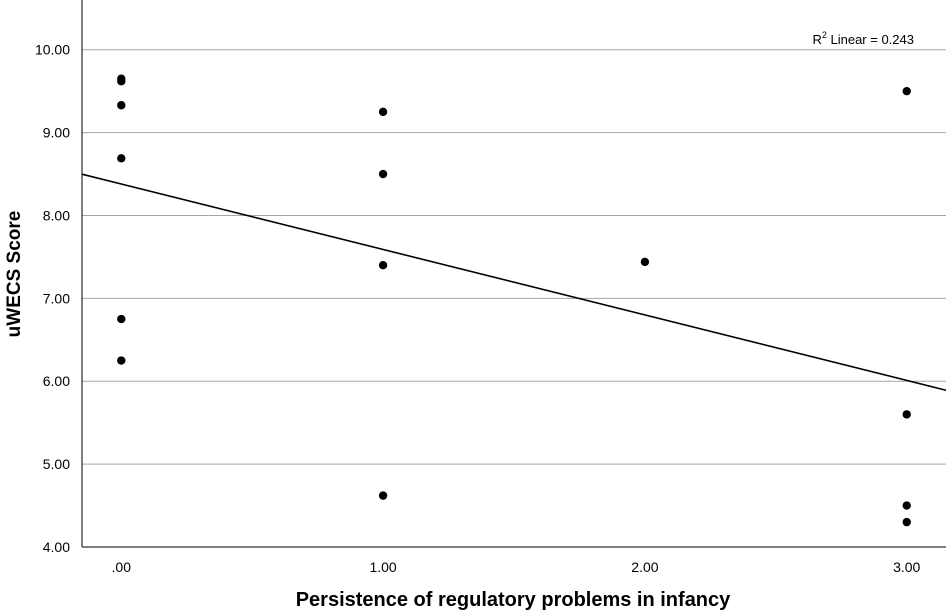 The image size is (948, 613). What do you see at coordinates (644, 567) in the screenshot?
I see `x-tick-label: 2.00` at bounding box center [644, 567].